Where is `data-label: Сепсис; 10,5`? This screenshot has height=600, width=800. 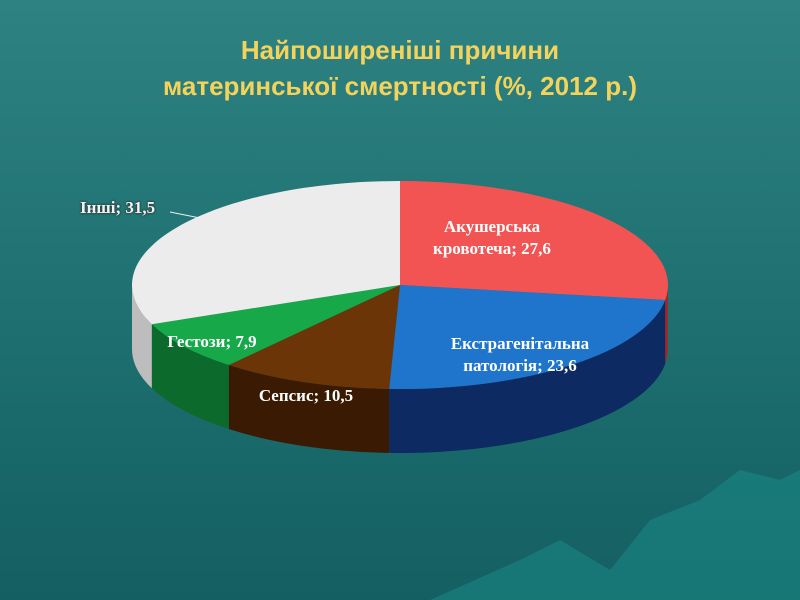
data-label: Сепсис; 10,5 is located at coordinates (306, 395).